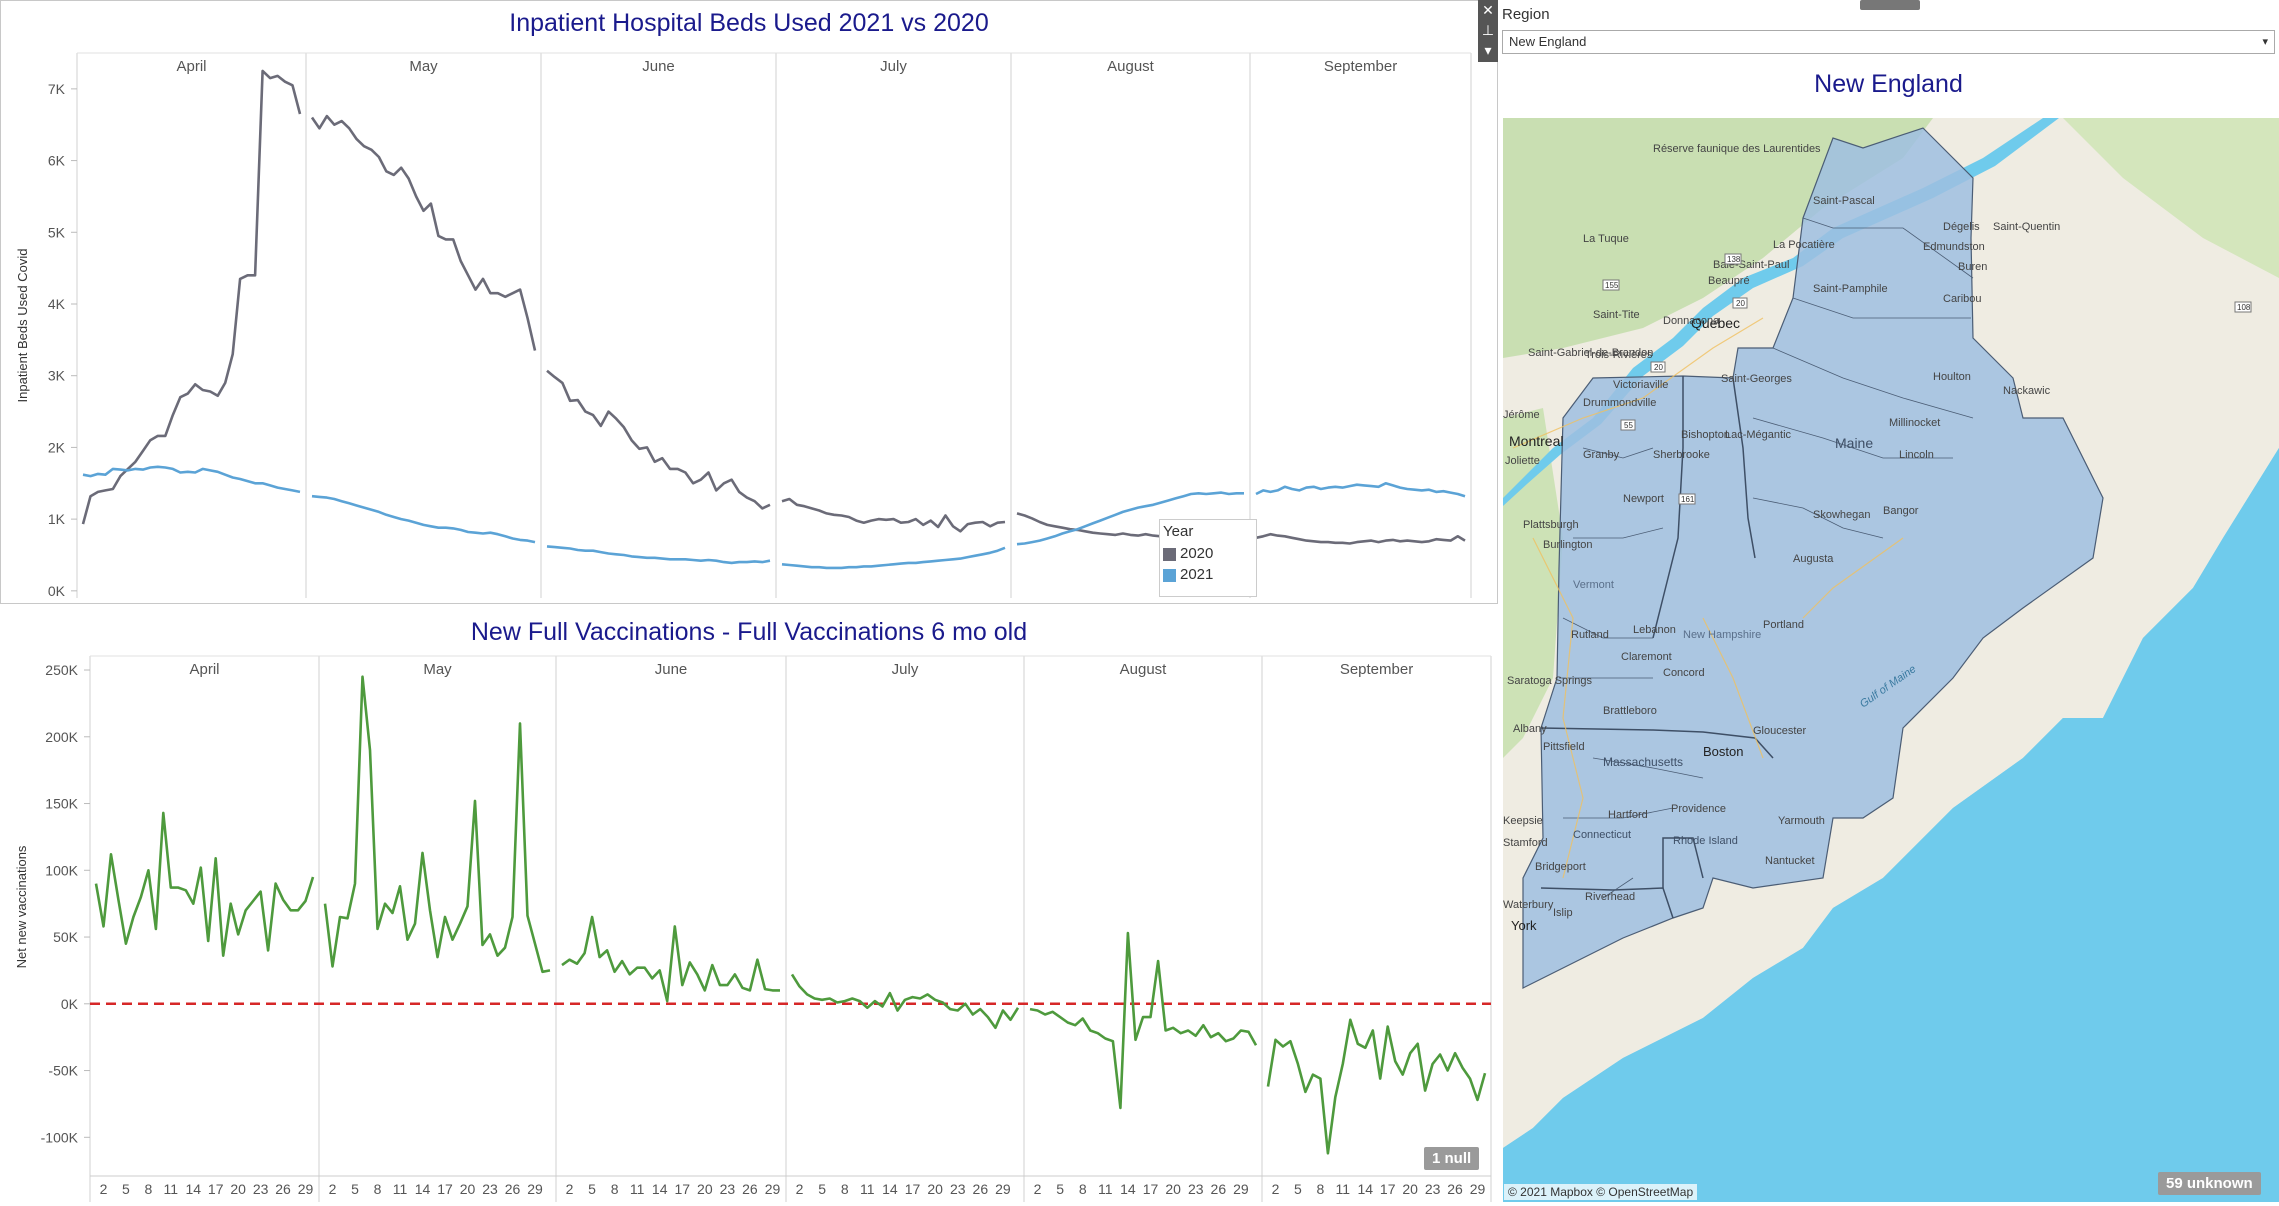 This screenshot has height=1206, width=2279. What do you see at coordinates (1804, 245) in the screenshot?
I see `place-label: La Pocatière` at bounding box center [1804, 245].